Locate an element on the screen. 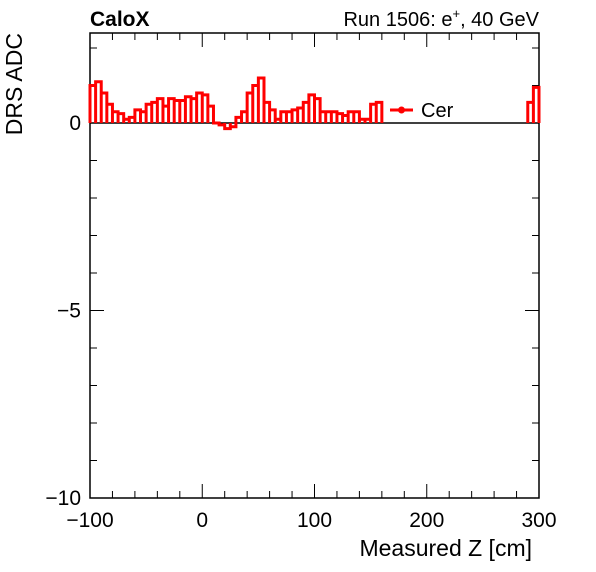 This screenshot has height=572, width=596. x-tick-label: 0 is located at coordinates (202, 520).